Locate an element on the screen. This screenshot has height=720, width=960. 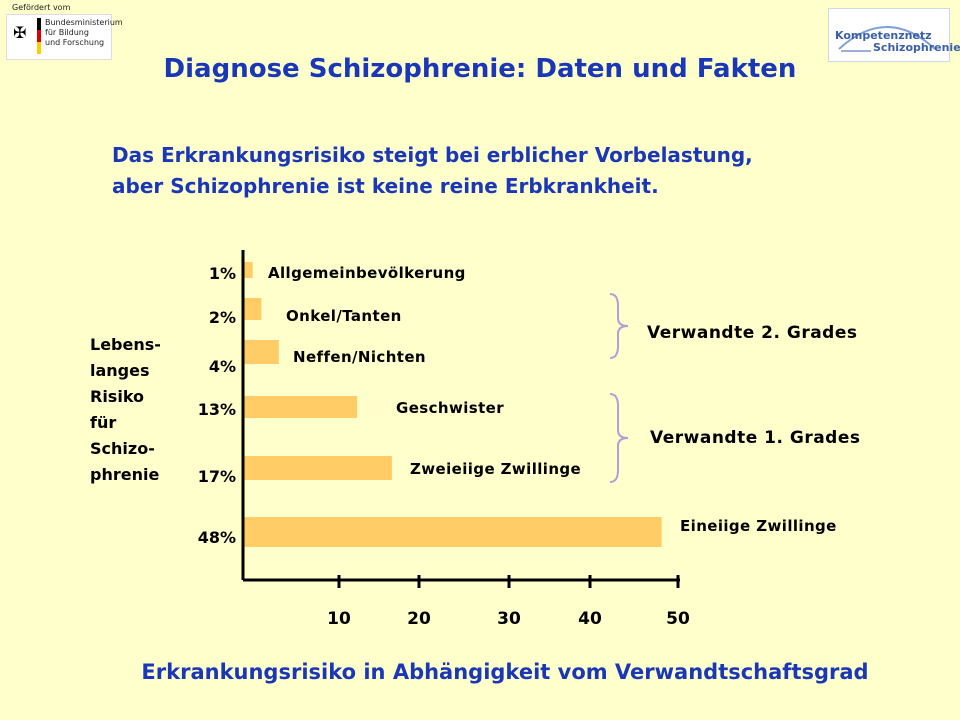
category-label: Neffen/Nichten is located at coordinates (359, 357).